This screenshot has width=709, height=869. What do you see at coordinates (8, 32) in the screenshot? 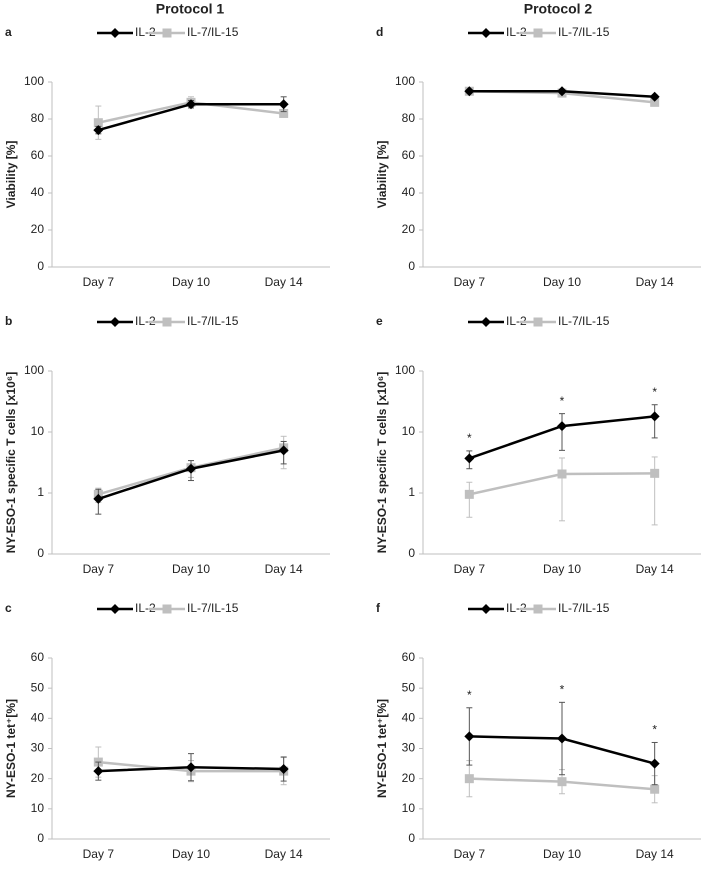
I see `panel-label: a` at bounding box center [8, 32].